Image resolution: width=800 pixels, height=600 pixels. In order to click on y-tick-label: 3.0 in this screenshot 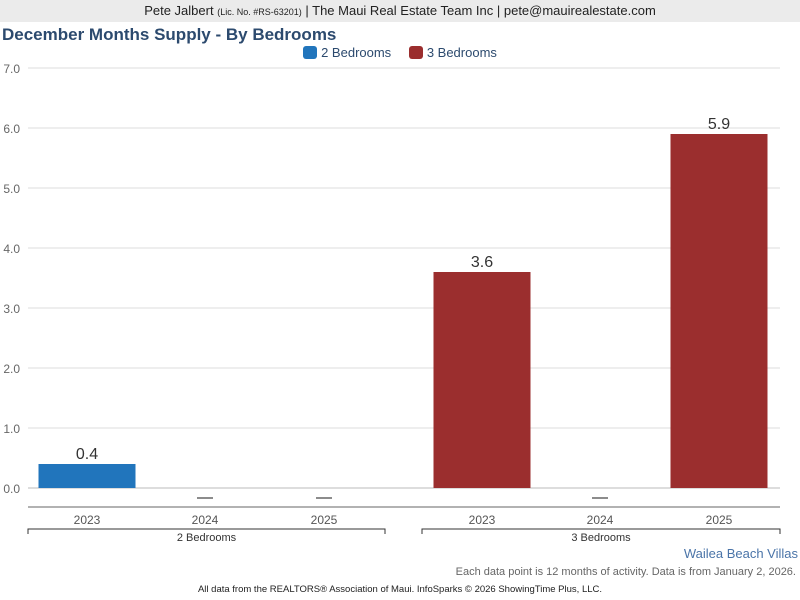, I will do `click(11, 309)`.